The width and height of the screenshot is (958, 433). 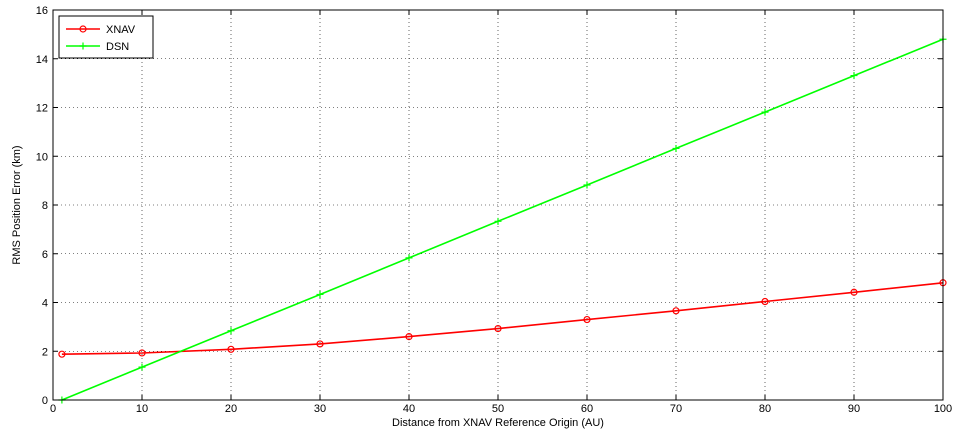 What do you see at coordinates (765, 409) in the screenshot?
I see `x-tick-label: 80` at bounding box center [765, 409].